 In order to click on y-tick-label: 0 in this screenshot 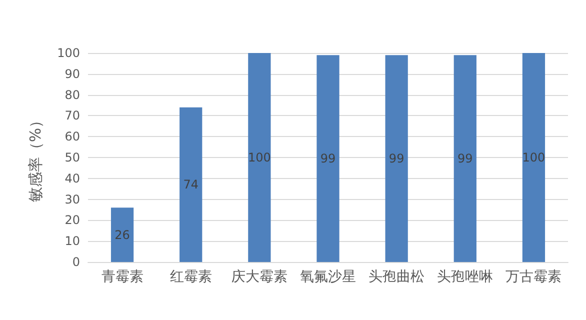, I will do `click(76, 262)`.